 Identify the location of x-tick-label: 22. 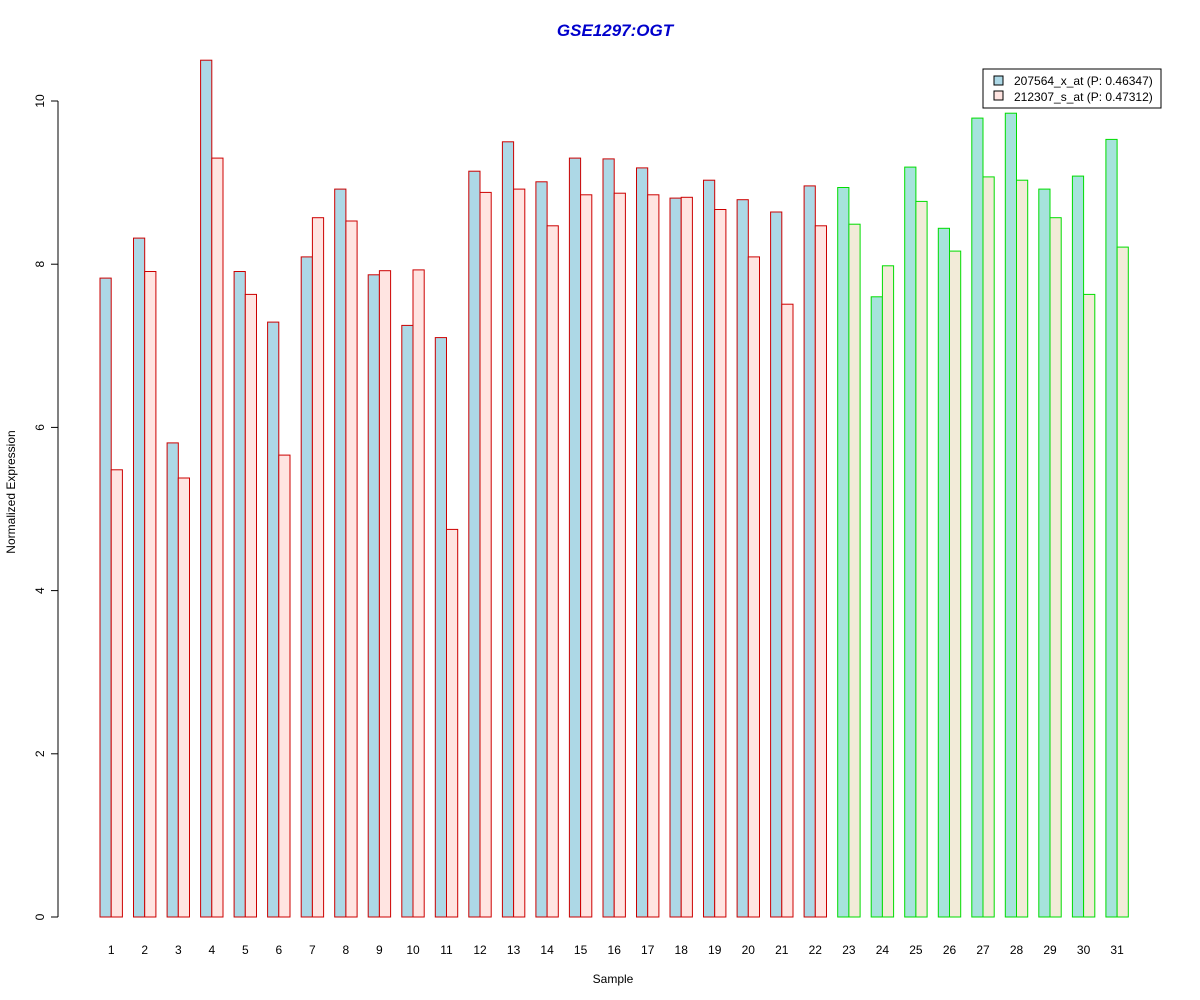
(816, 950).